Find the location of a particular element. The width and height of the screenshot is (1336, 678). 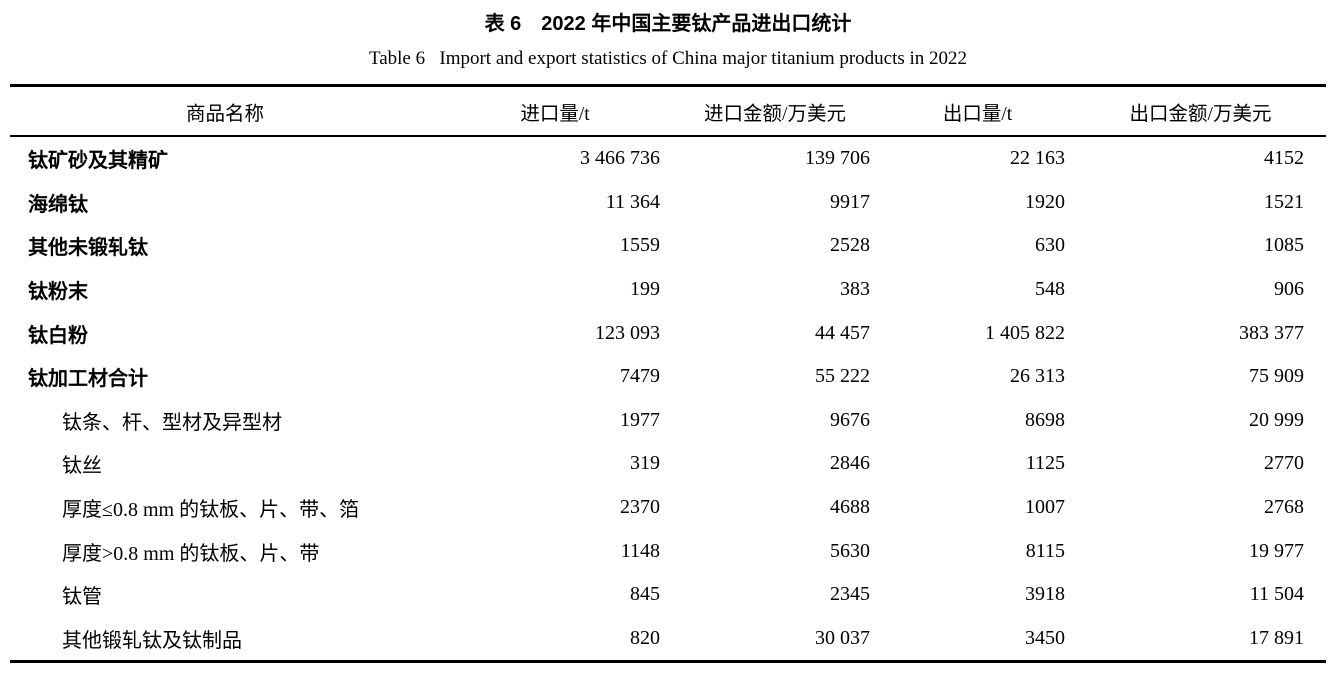

import-qty-cell: 123 093 is located at coordinates (627, 332).